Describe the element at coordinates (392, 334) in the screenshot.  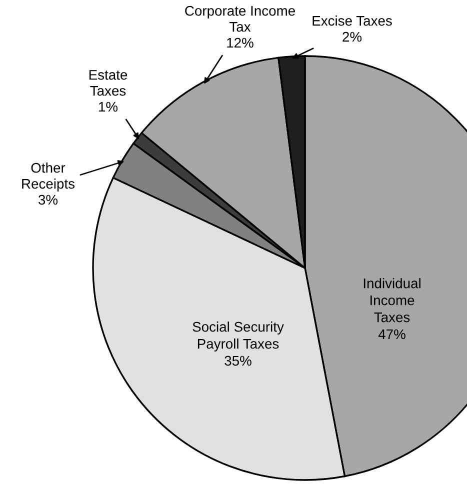
I see `data-label: 47%` at that location.